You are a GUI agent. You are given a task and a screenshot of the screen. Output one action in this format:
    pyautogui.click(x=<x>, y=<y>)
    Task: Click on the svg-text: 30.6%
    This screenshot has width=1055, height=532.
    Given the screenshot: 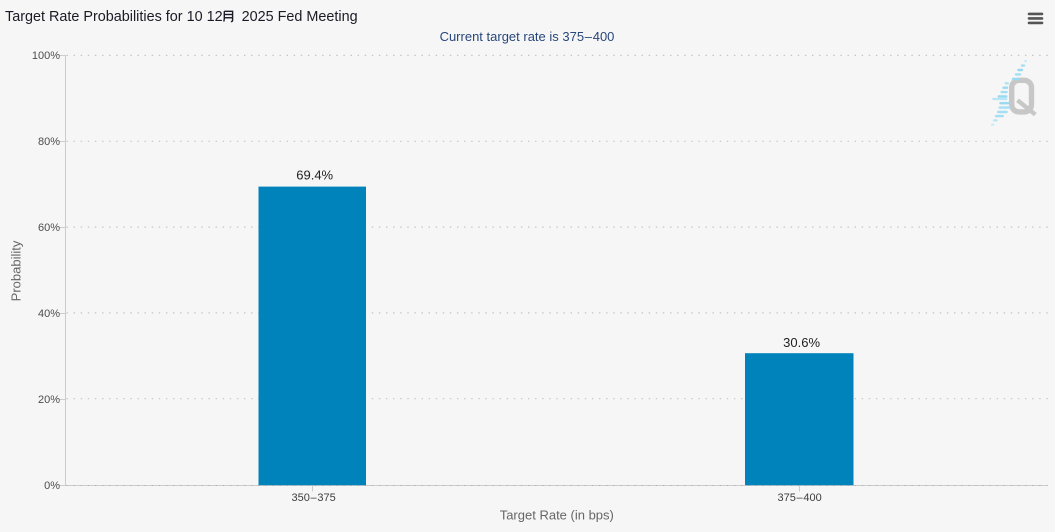 What is the action you would take?
    pyautogui.click(x=801, y=342)
    